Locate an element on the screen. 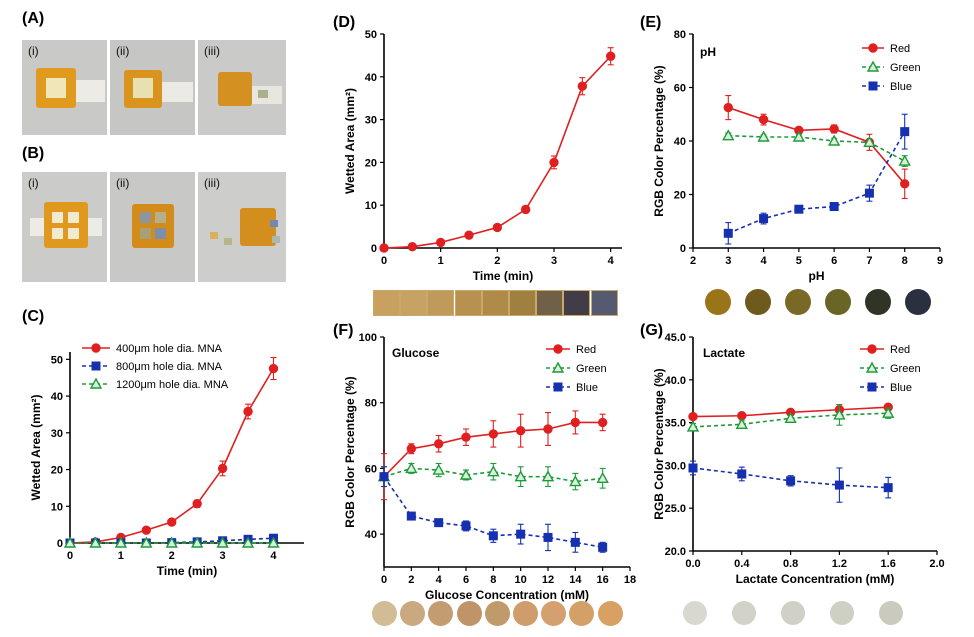 The height and width of the screenshot is (637, 974). x-tick-label: 5 is located at coordinates (799, 261).